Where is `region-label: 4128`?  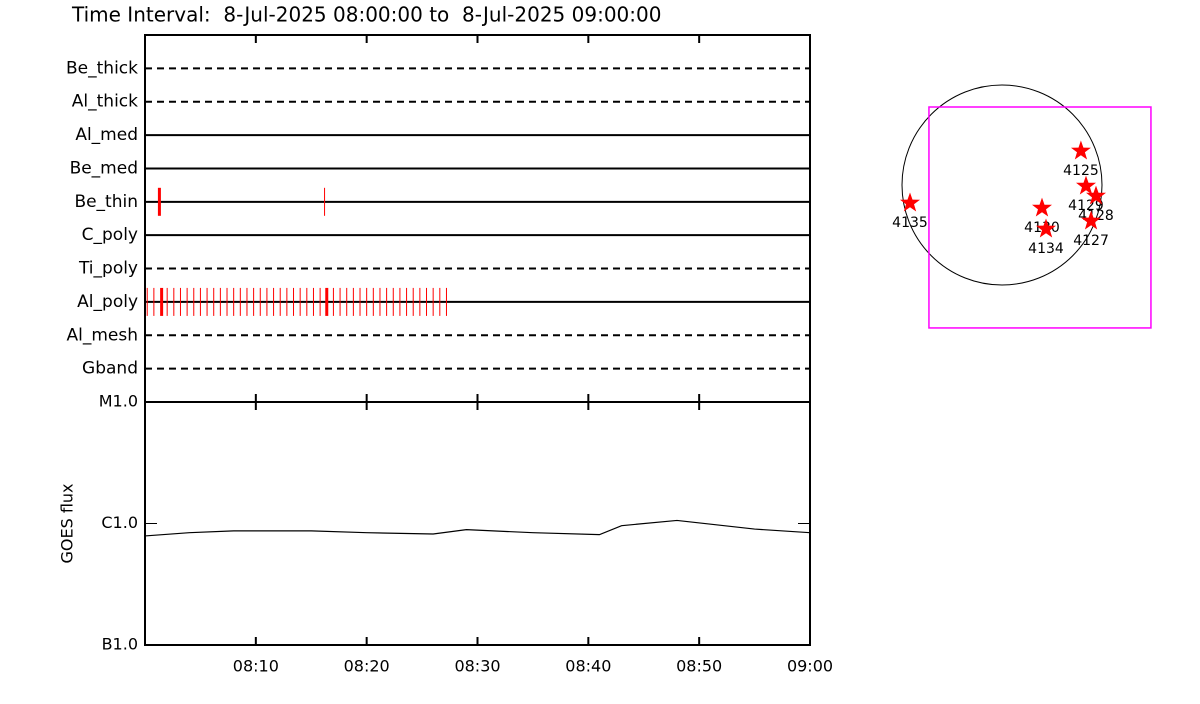 region-label: 4128 is located at coordinates (1096, 216).